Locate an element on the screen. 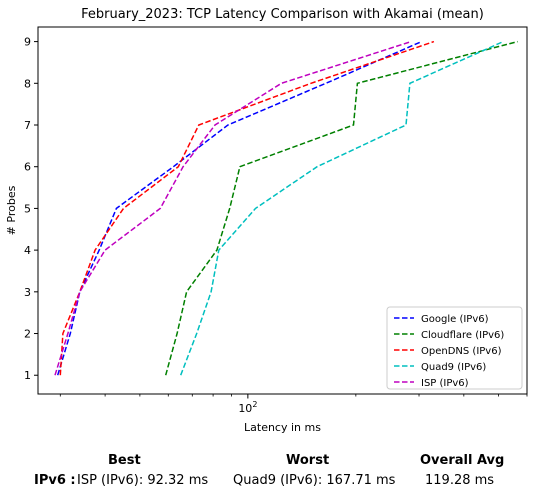  x-axis-label: Latency in ms is located at coordinates (282, 427).